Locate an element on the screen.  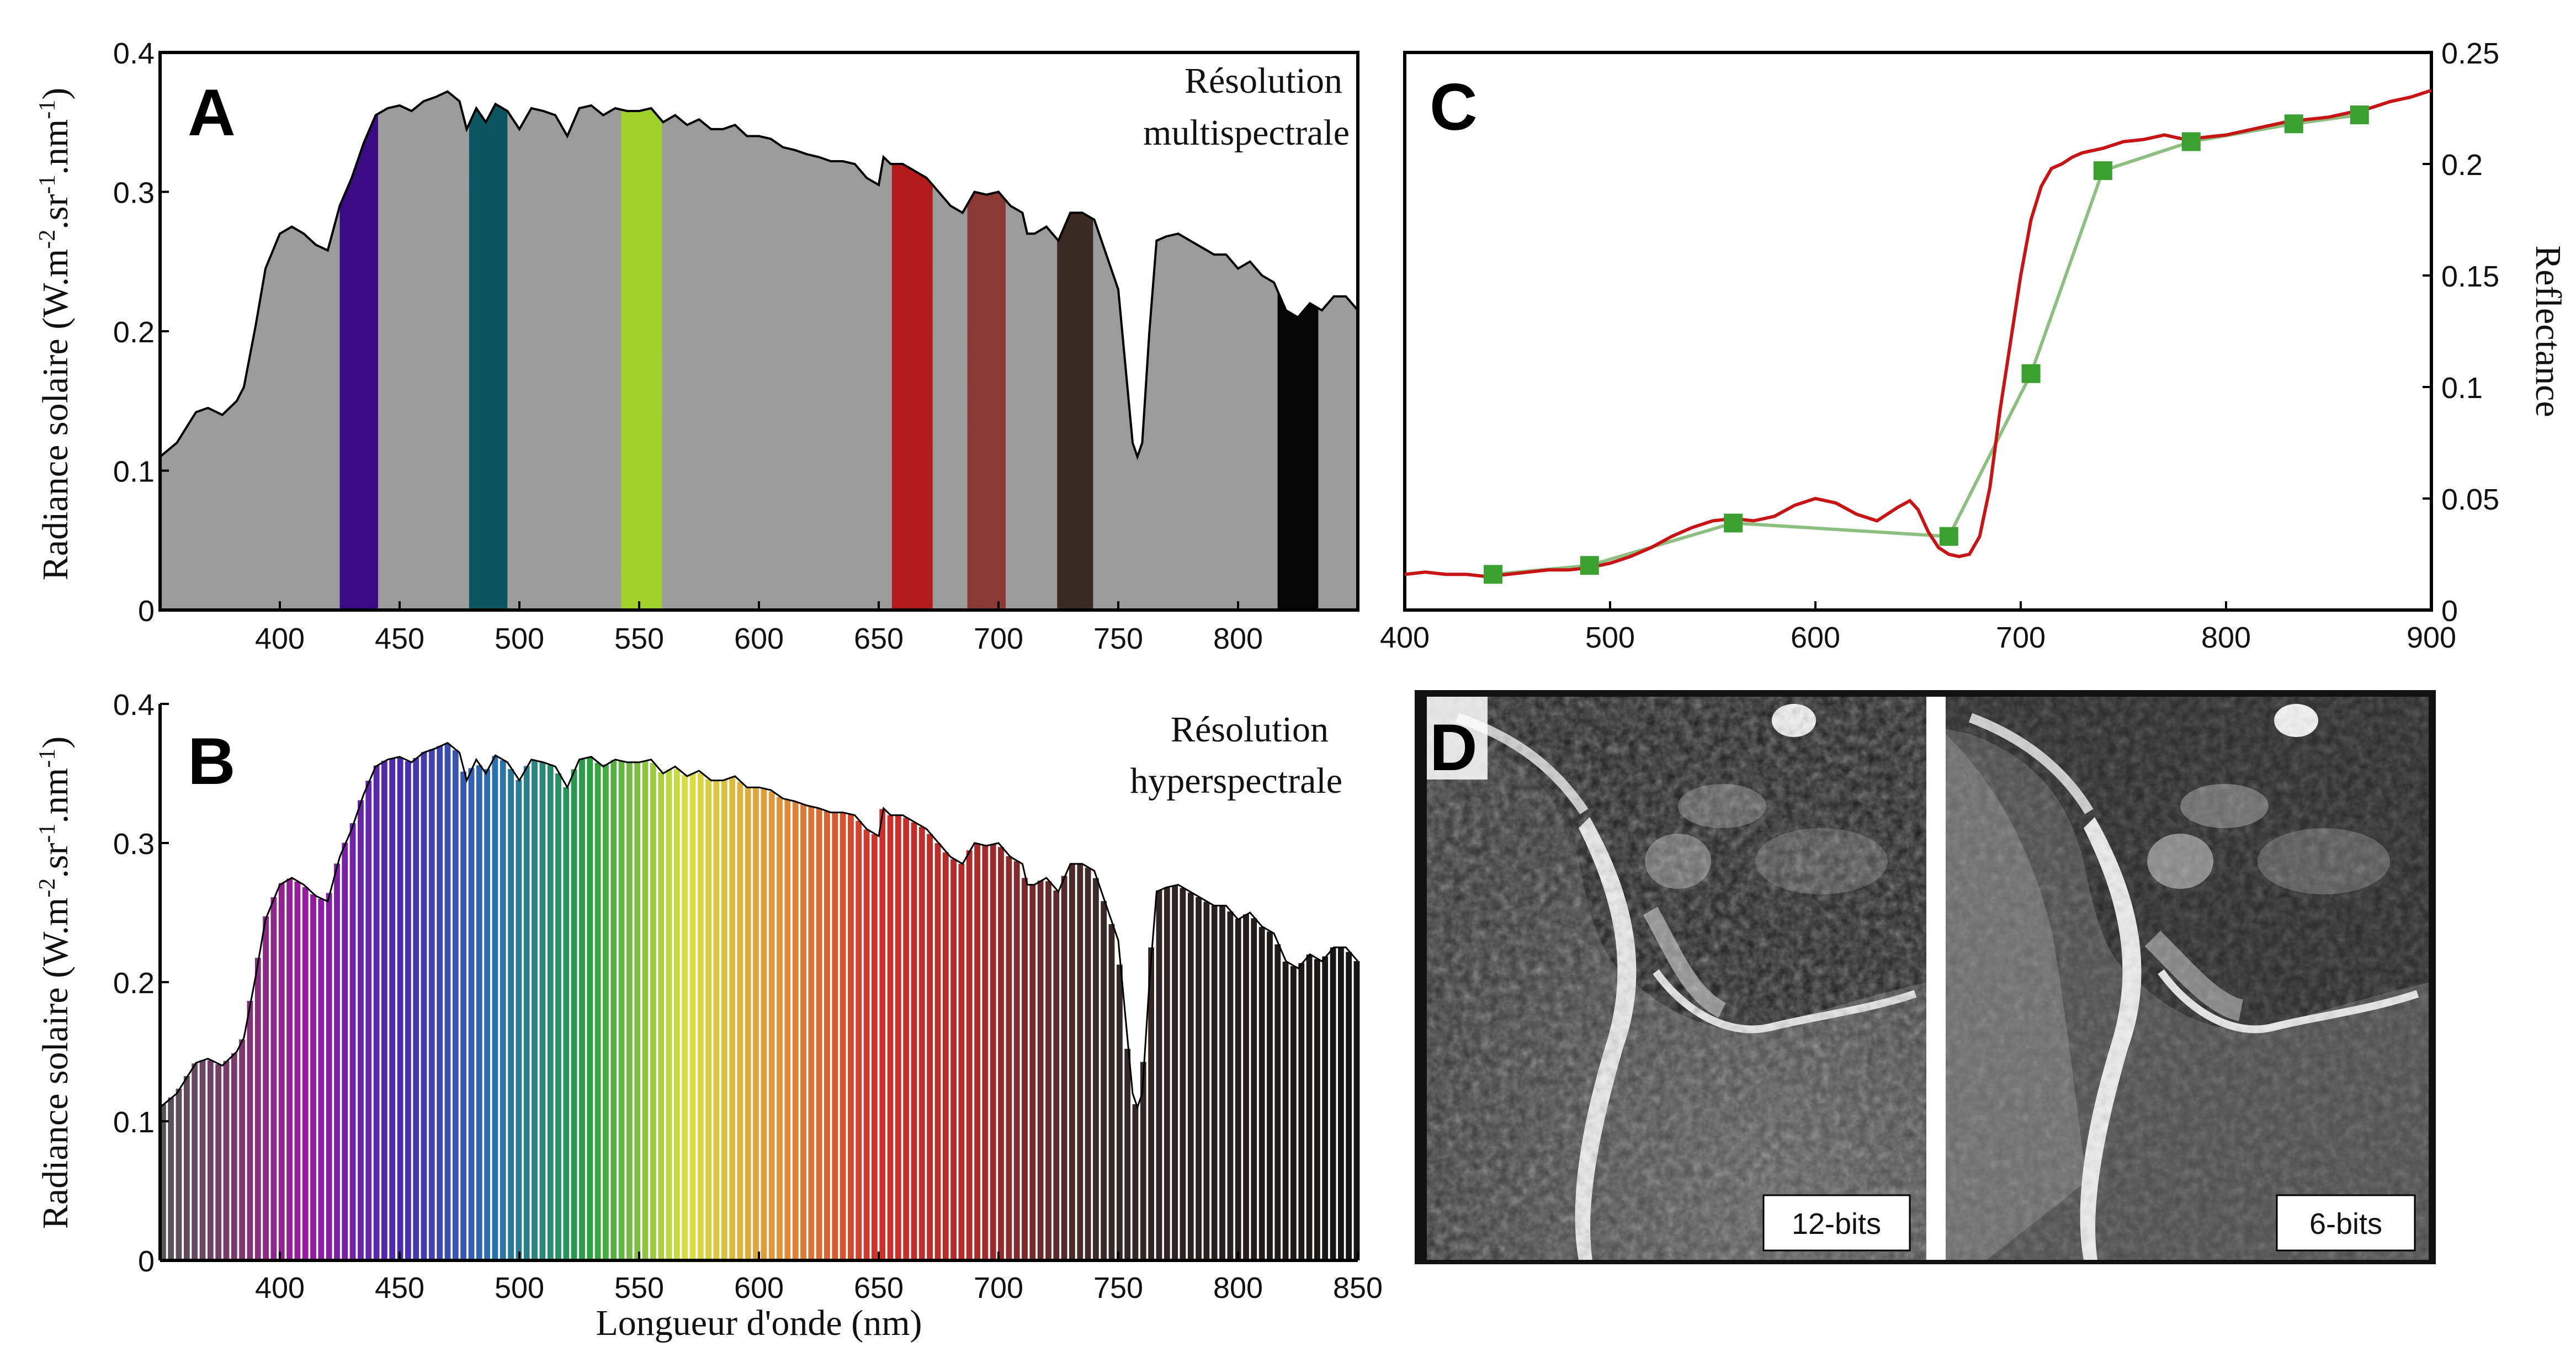
panel-d-image-6bit is located at coordinates (2187, 979).